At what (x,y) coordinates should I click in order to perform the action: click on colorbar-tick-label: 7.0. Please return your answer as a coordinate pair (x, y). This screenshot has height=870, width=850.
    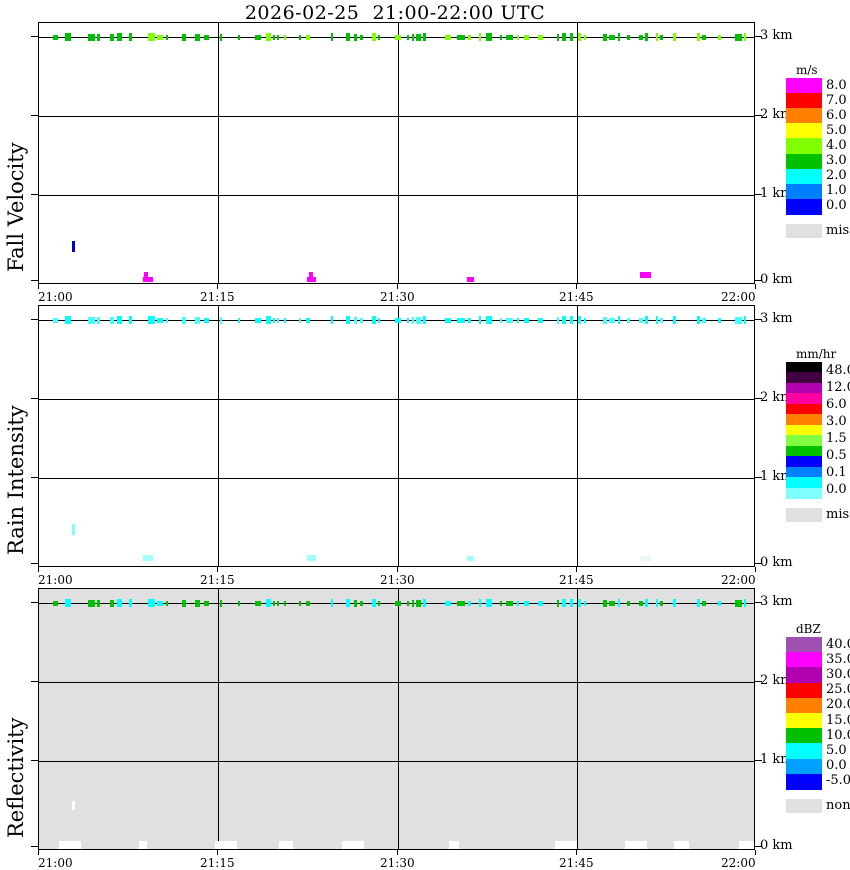
    Looking at the image, I should click on (836, 100).